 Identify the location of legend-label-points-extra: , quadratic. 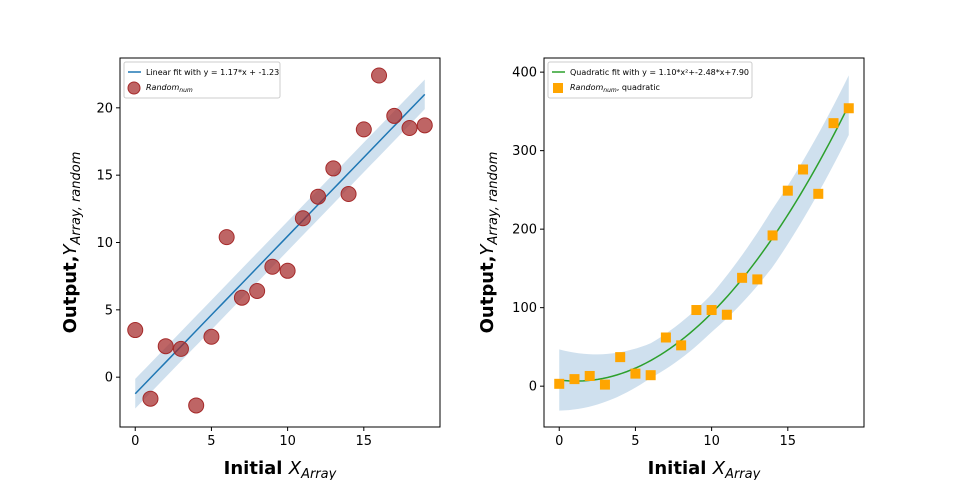
(638, 87).